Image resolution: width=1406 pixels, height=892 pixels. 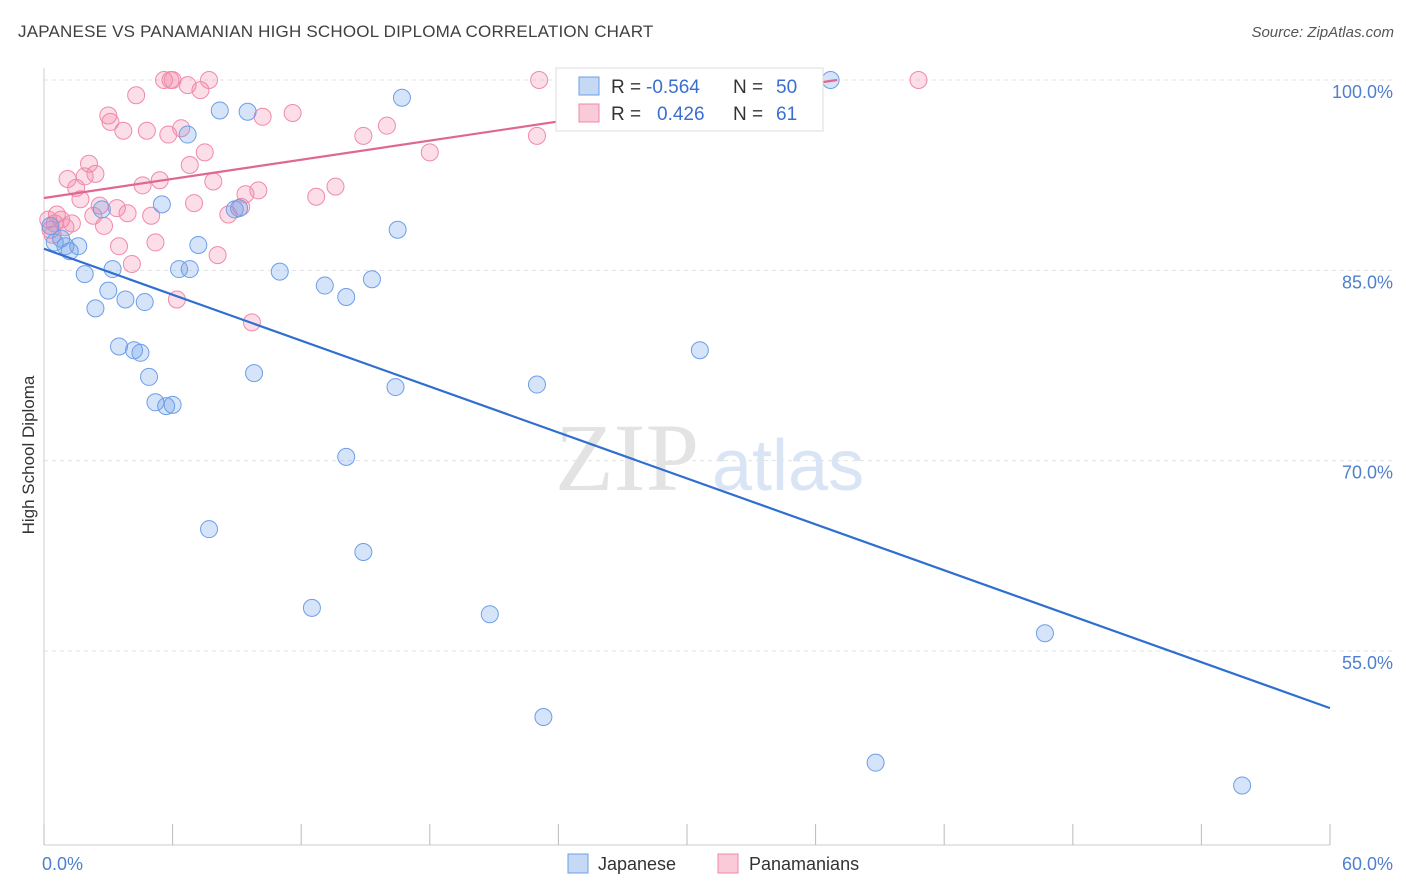 I want to click on legend-r-value-1: -0.564, so click(x=673, y=87).